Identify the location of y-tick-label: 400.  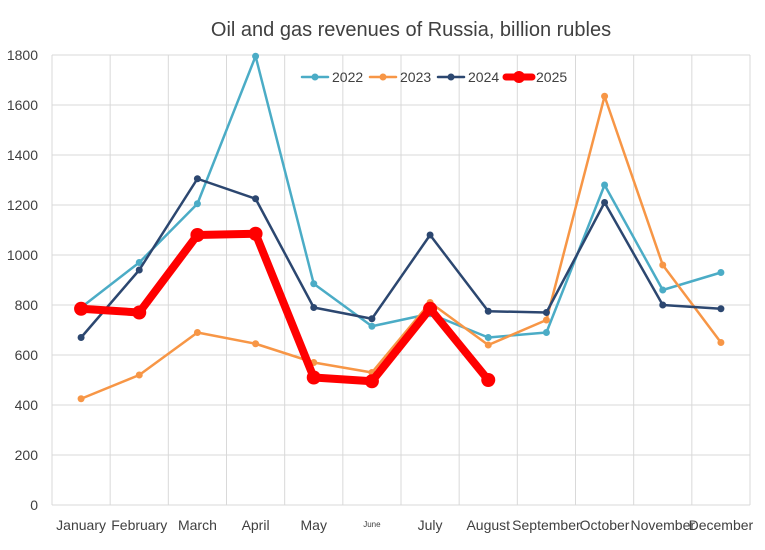
(27, 405).